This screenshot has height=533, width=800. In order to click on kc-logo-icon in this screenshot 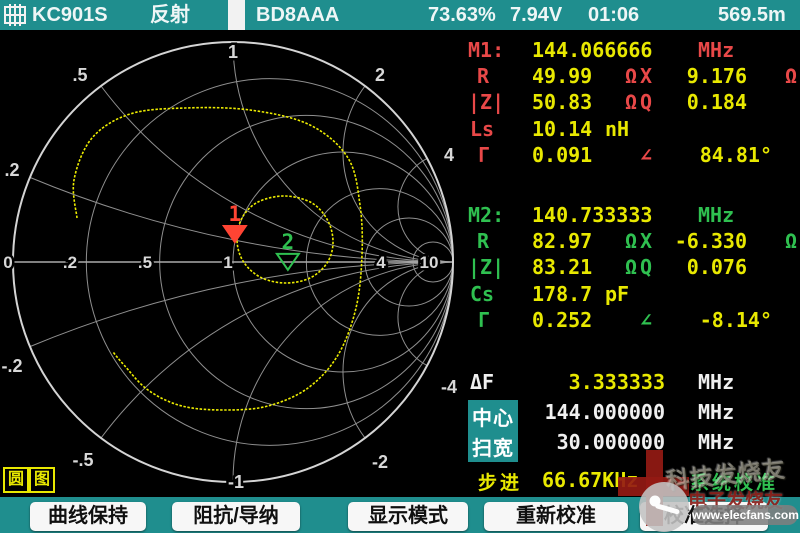, I will do `click(15, 15)`.